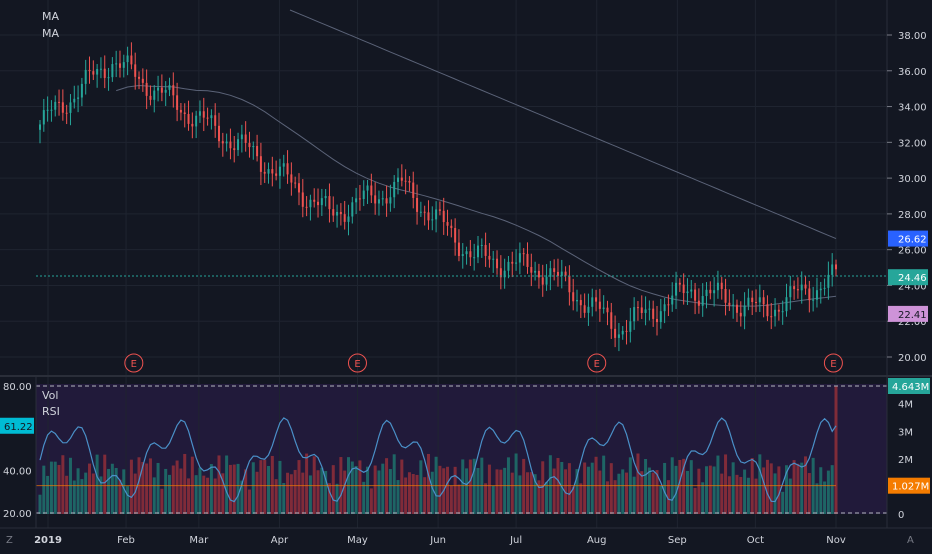 The width and height of the screenshot is (932, 554). What do you see at coordinates (912, 278) in the screenshot?
I see `price-badge-label: 24.46` at bounding box center [912, 278].